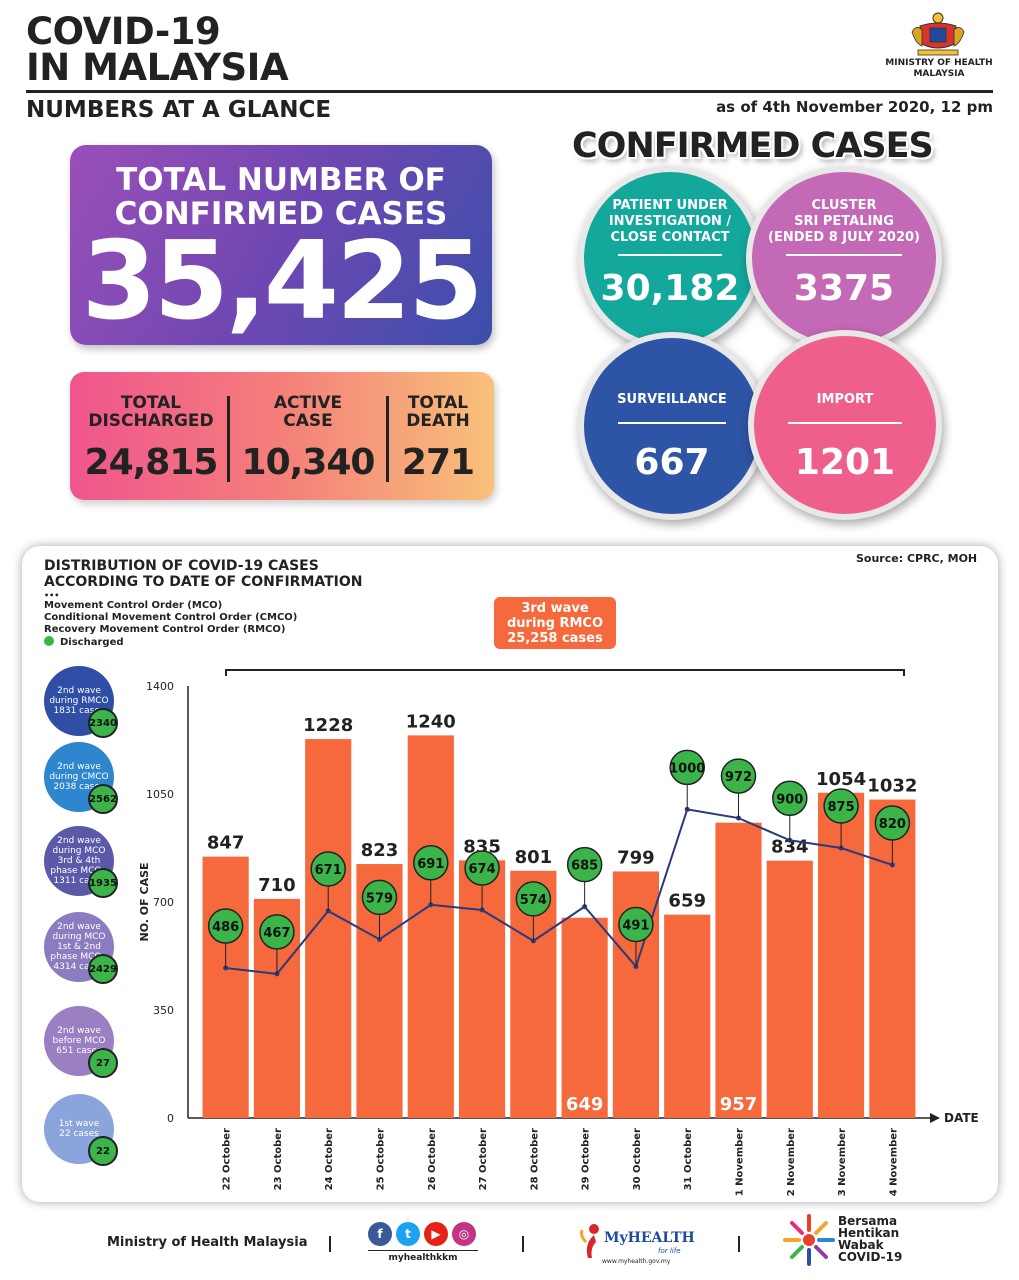 The image size is (1019, 1280). What do you see at coordinates (431, 721) in the screenshot?
I see `bar-value-label: 1240` at bounding box center [431, 721].